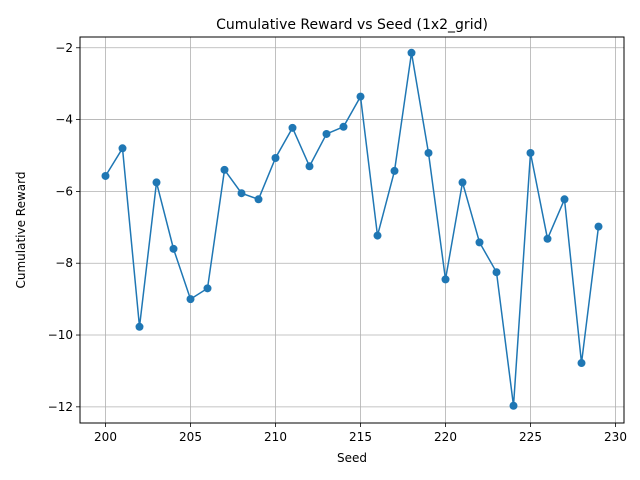 This screenshot has width=640, height=480. Describe the element at coordinates (360, 437) in the screenshot. I see `x-tick-label: 215` at that location.